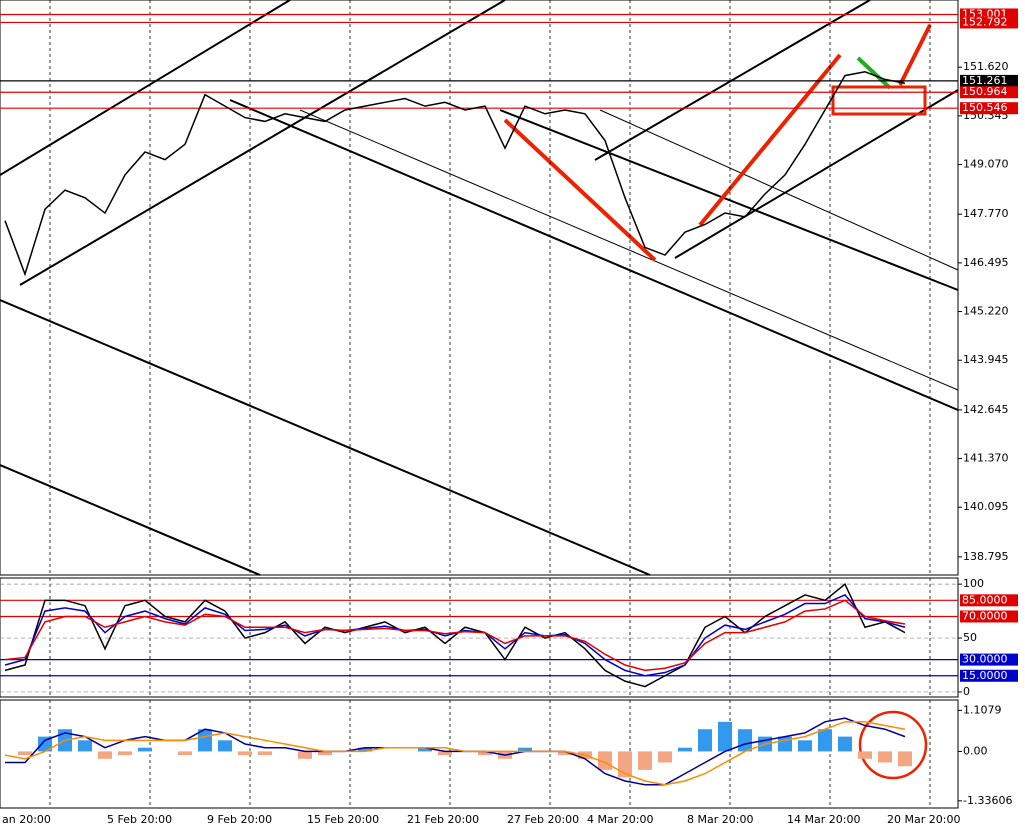 This screenshot has height=835, width=1025. Describe the element at coordinates (985, 659) in the screenshot. I see `level-label: 30.0000` at that location.